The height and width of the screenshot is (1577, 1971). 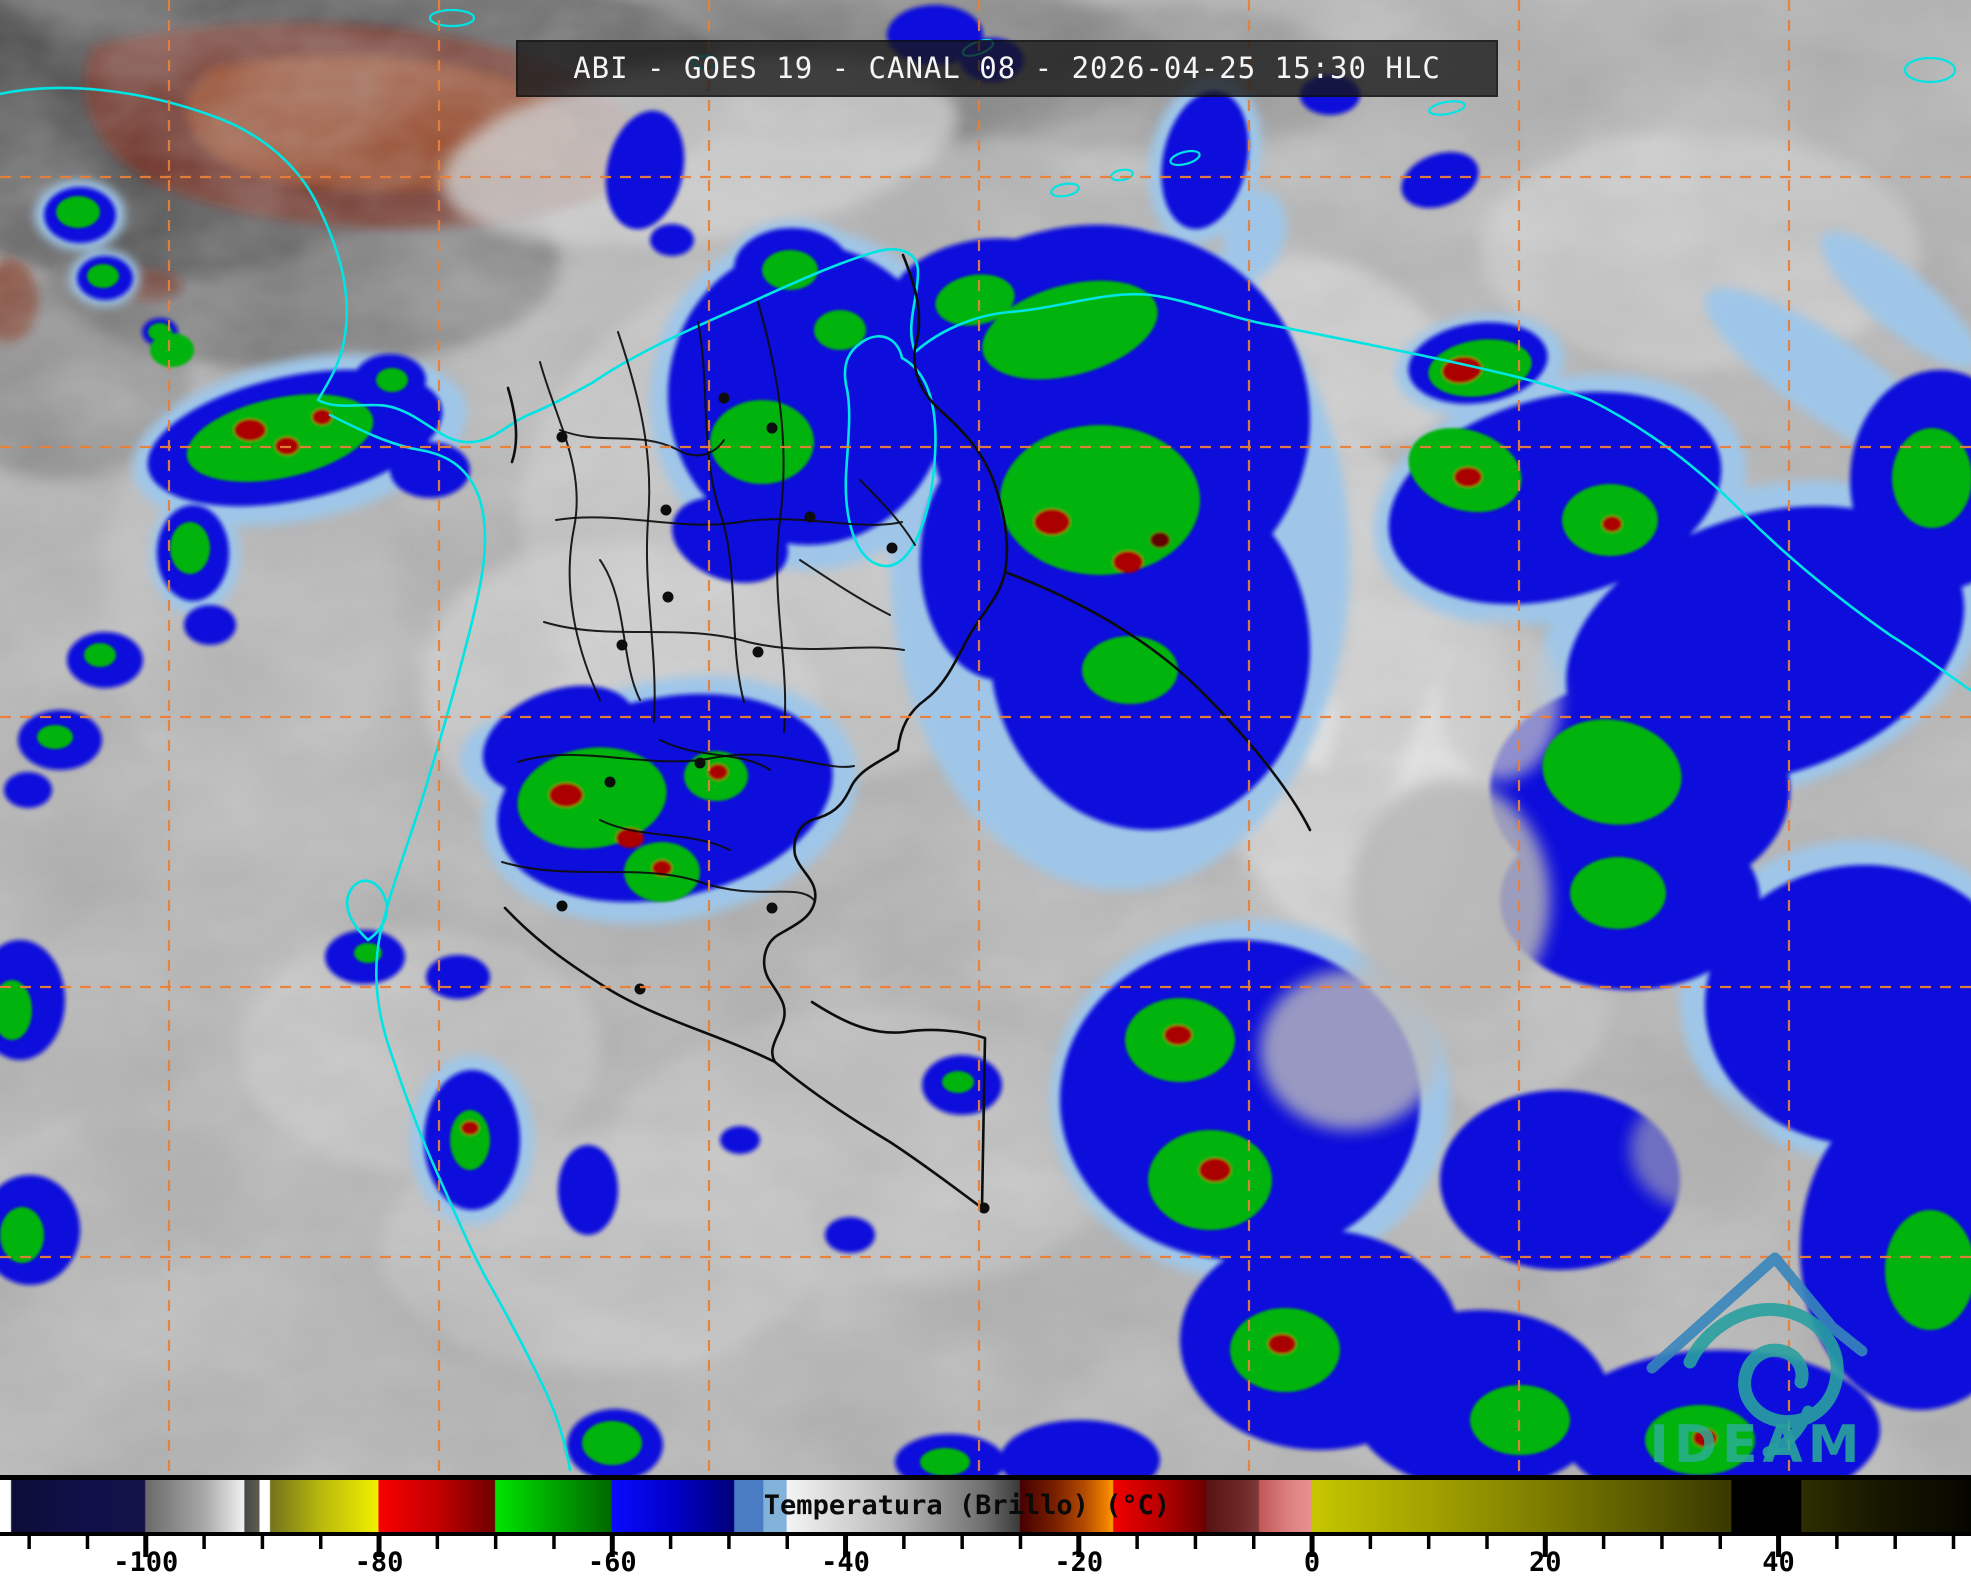 What do you see at coordinates (954, 1562) in the screenshot?
I see `colorbar-tick-labels: -100 -80 -60 -40 -20 0 20 40` at bounding box center [954, 1562].